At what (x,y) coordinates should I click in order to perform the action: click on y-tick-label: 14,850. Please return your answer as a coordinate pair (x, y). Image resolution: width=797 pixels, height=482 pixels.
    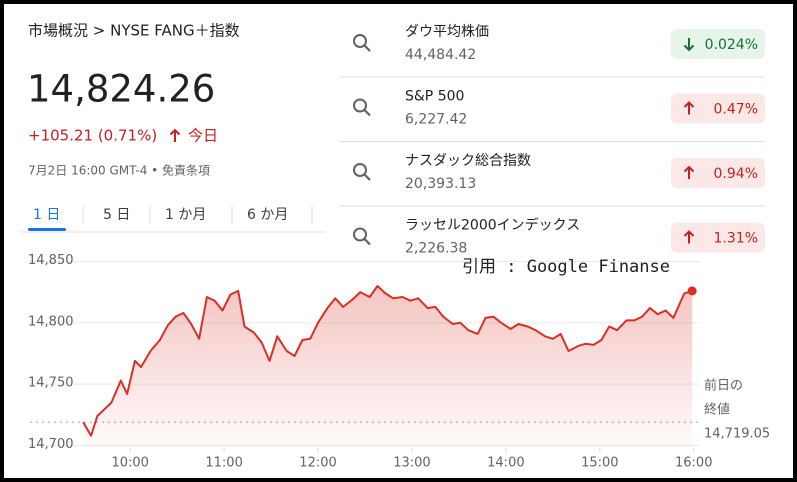
    Looking at the image, I should click on (51, 260).